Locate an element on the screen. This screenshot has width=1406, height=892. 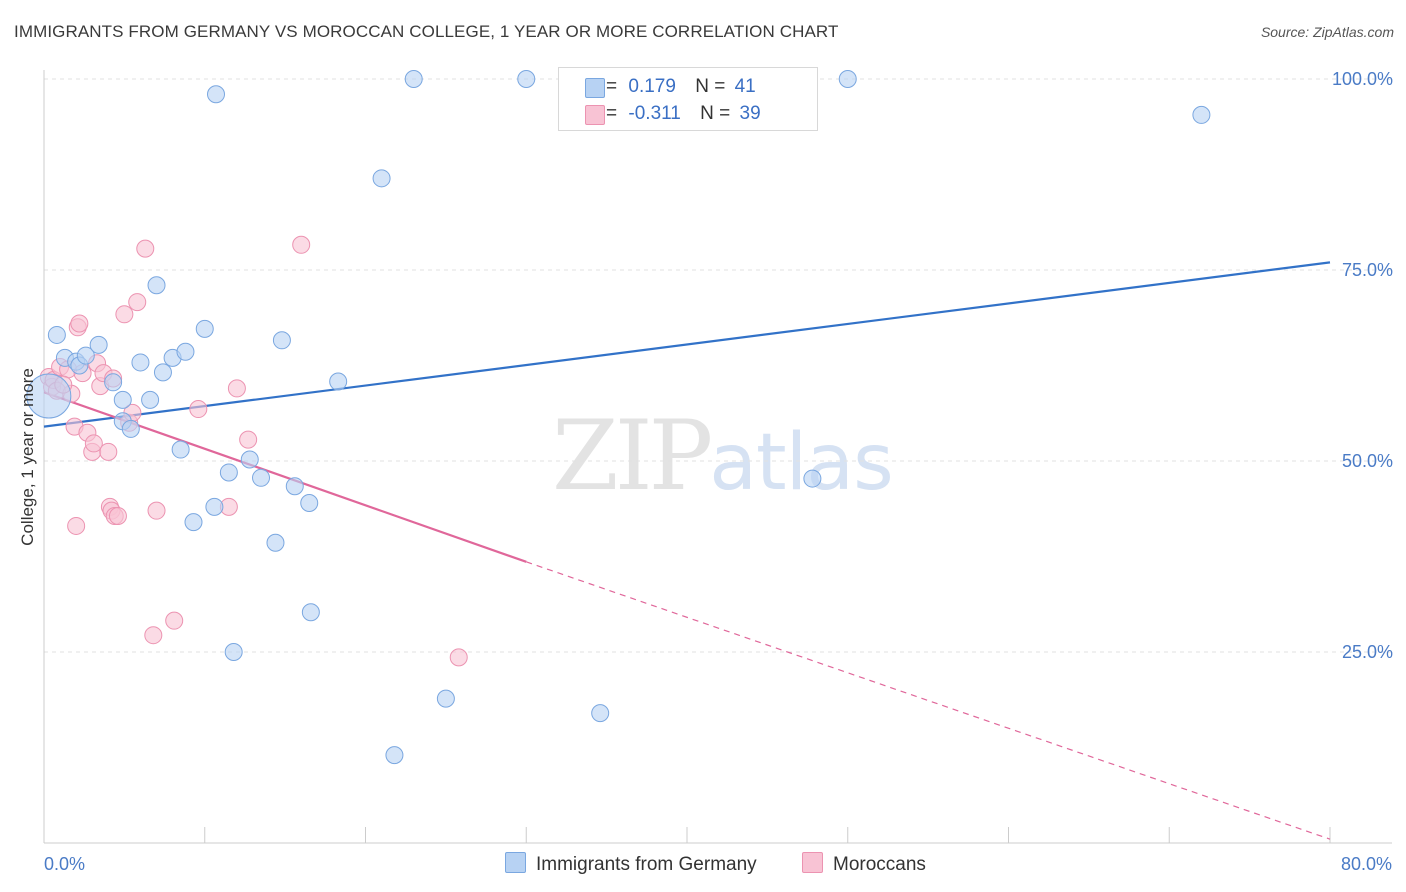
moroccans-points is located at coordinates (253, 451).